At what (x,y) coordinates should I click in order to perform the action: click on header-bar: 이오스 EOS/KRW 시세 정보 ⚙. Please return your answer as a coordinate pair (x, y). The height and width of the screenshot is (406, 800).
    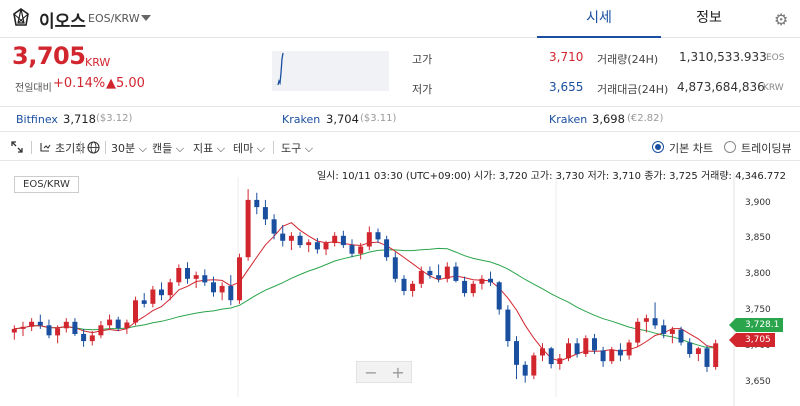
    Looking at the image, I should click on (400, 19).